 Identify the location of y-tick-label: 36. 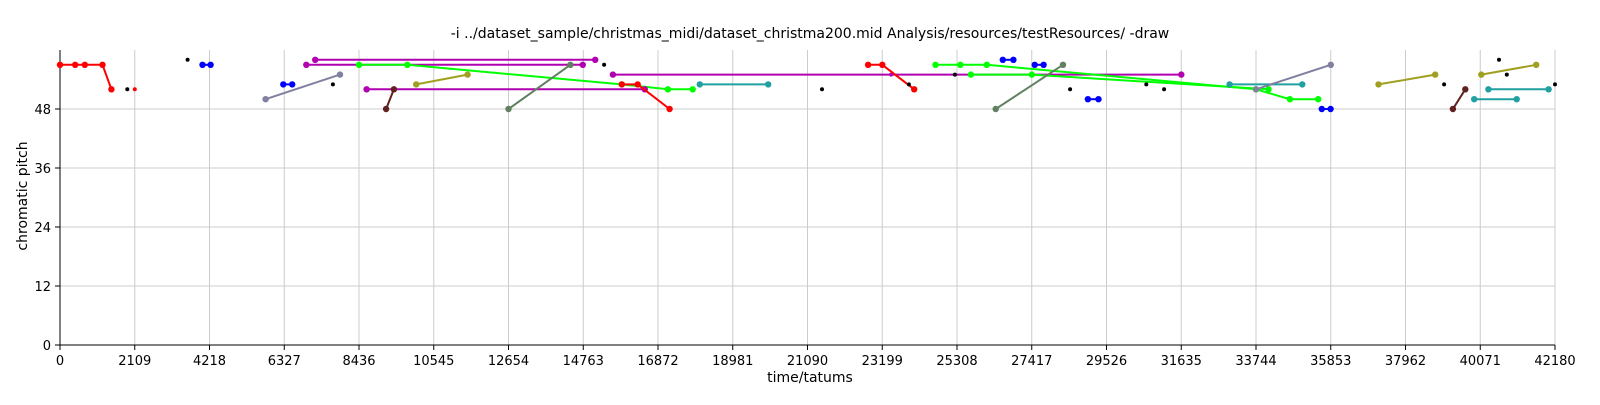
(42, 169).